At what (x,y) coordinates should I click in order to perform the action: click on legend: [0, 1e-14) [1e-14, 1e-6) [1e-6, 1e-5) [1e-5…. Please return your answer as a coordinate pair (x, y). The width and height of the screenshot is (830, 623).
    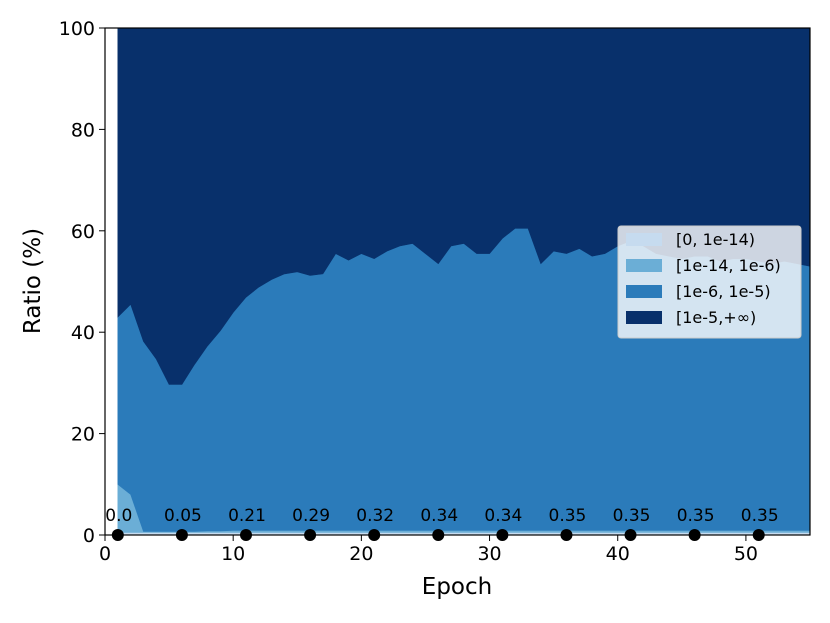
    Looking at the image, I should click on (709, 282).